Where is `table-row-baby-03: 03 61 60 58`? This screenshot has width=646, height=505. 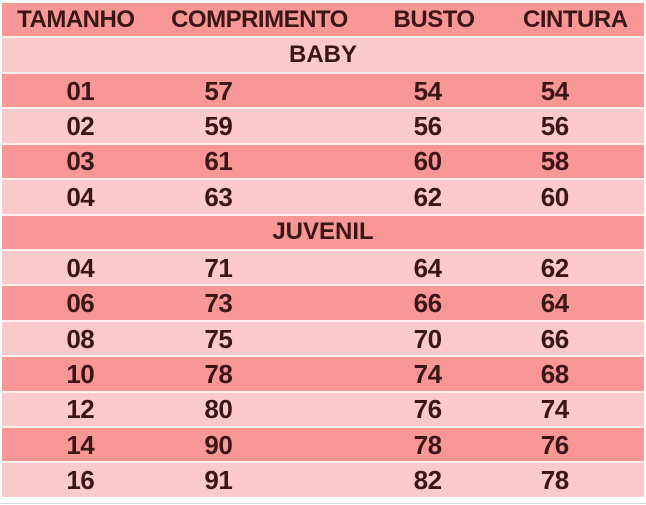 table-row-baby-03: 03 61 60 58 is located at coordinates (323, 161).